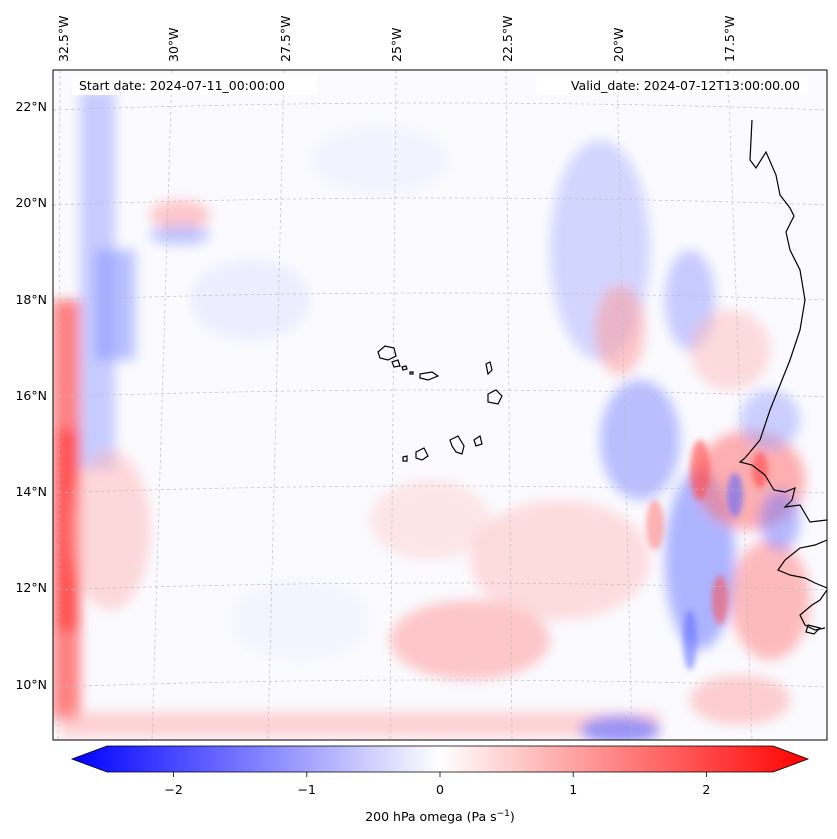 This screenshot has height=839, width=837. I want to click on colorbar-tick-label: −1, so click(307, 789).